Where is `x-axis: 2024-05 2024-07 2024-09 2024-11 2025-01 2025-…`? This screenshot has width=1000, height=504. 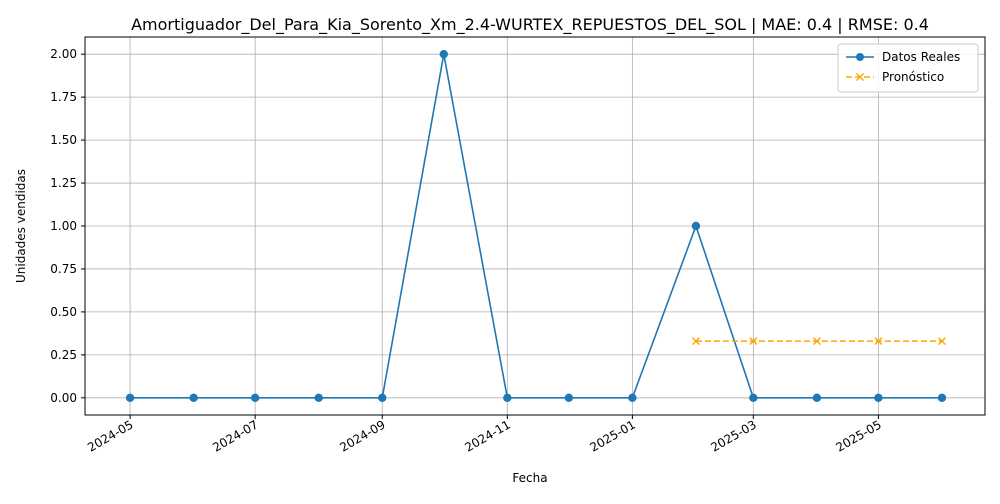
x-axis: 2024-05 2024-07 2024-09 2024-11 2025-01 2025-… is located at coordinates (484, 435).